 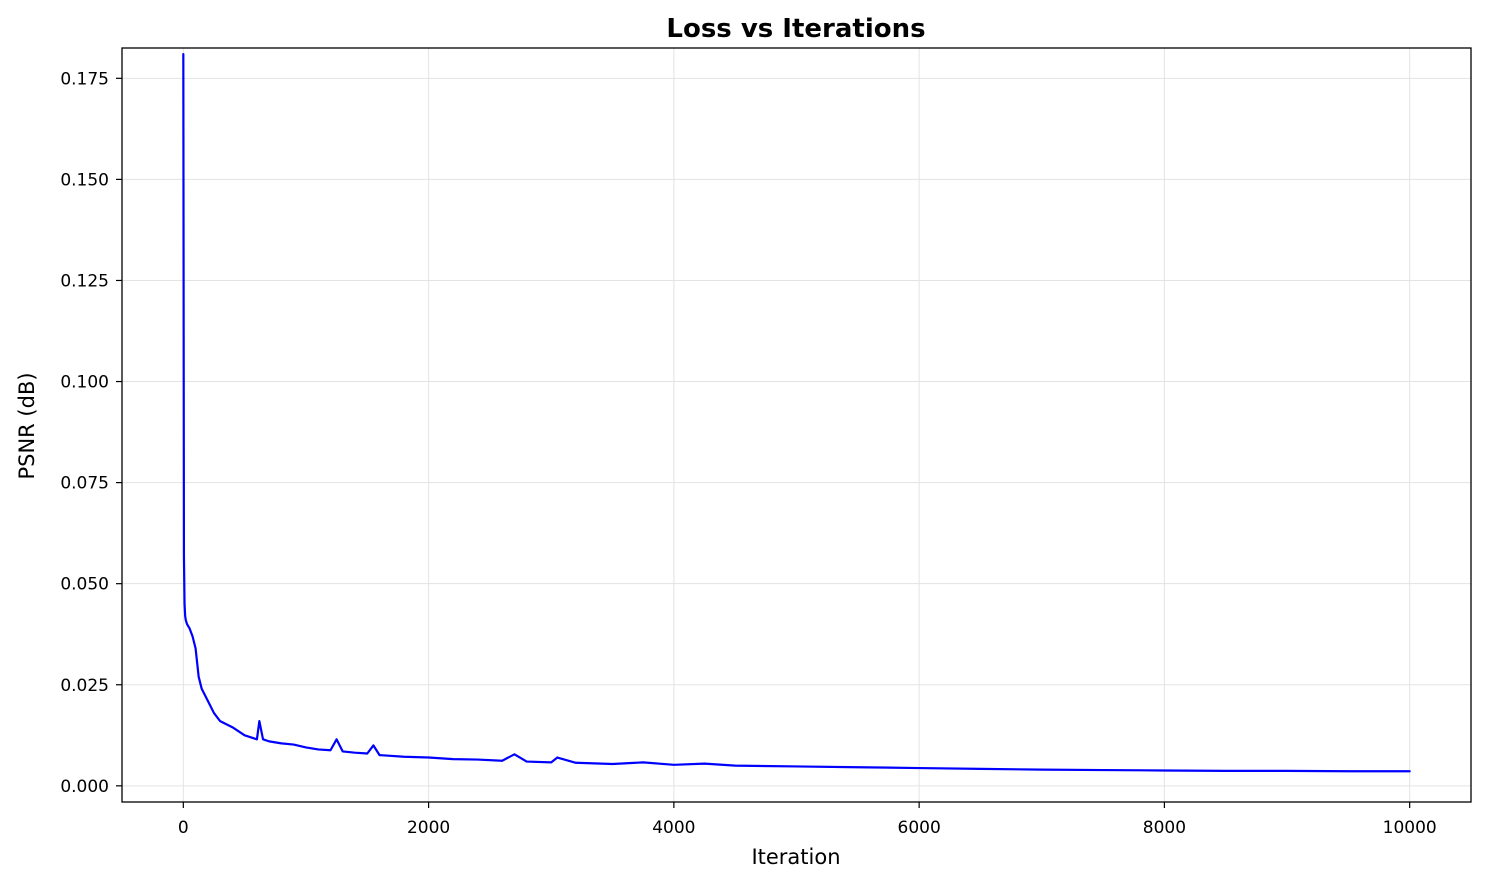 What do you see at coordinates (84, 180) in the screenshot?
I see `y-tick-label: 0.150` at bounding box center [84, 180].